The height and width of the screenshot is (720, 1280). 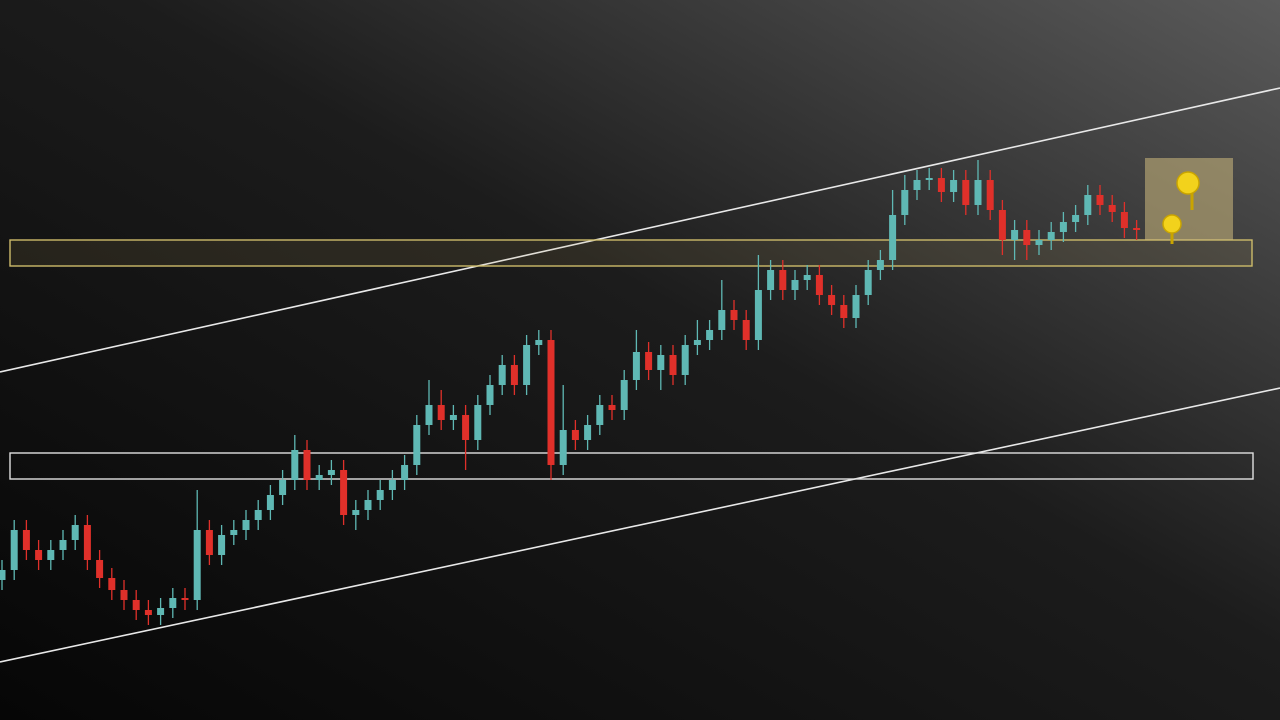 I want to click on highlight-box, so click(x=1189, y=199).